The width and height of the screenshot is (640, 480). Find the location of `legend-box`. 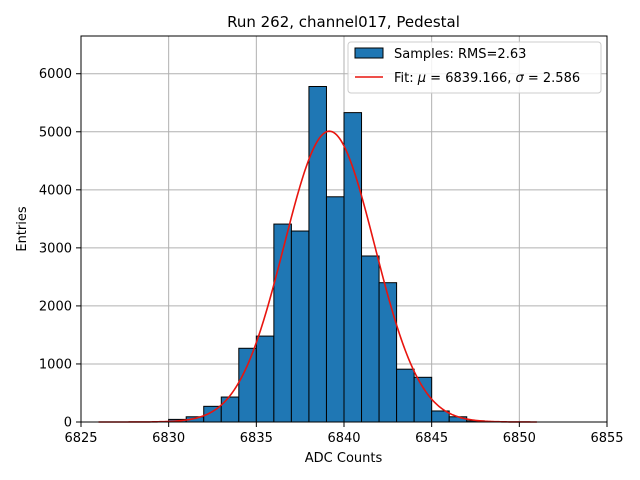

legend-box is located at coordinates (474, 67).